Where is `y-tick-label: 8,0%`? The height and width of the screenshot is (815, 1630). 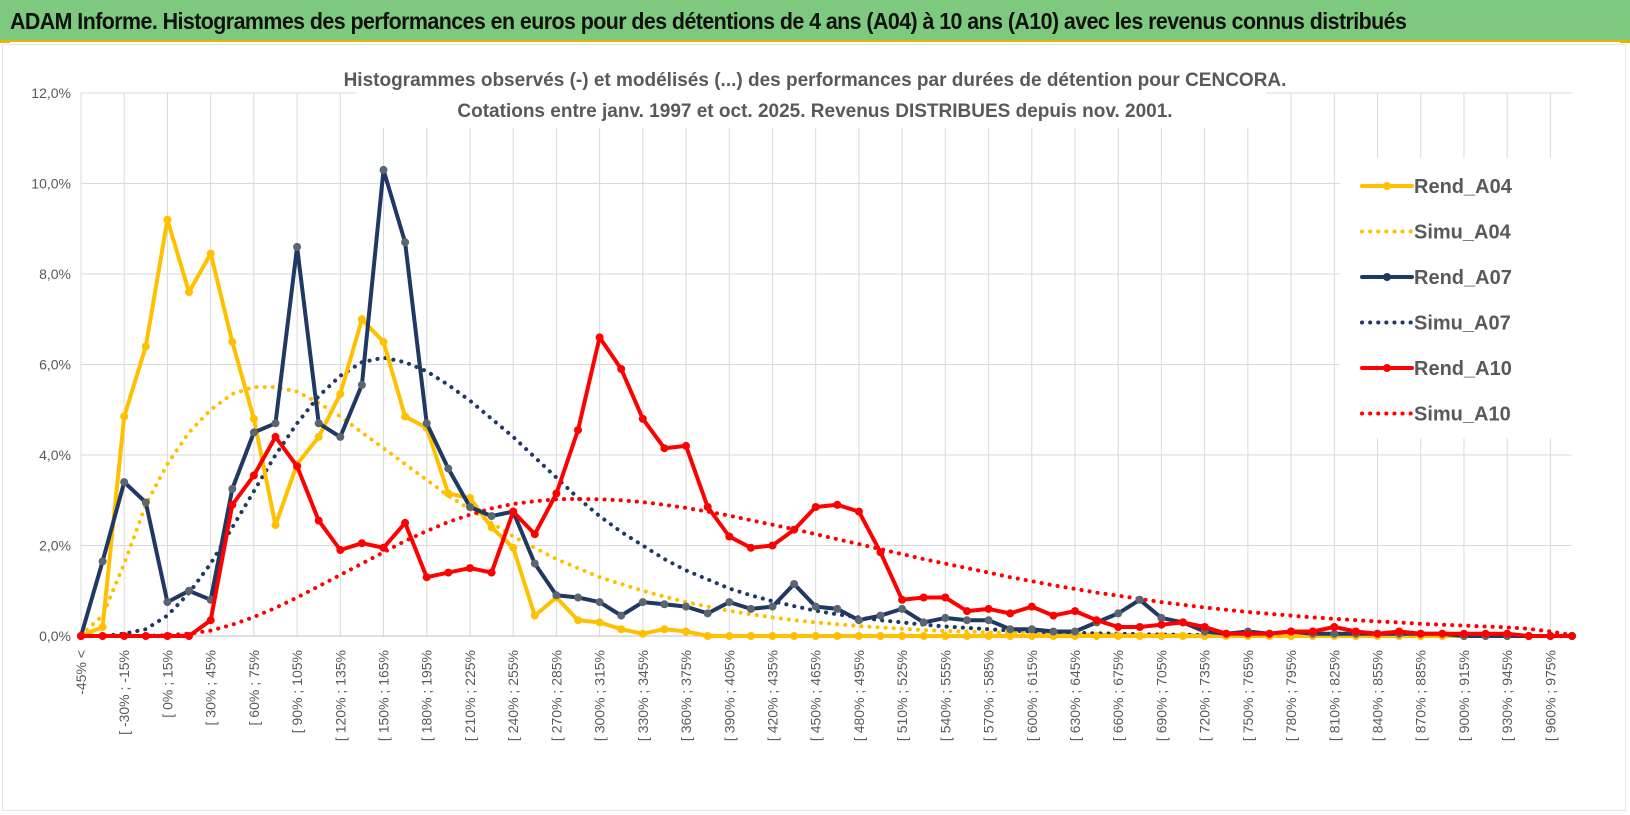
y-tick-label: 8,0% is located at coordinates (55, 274).